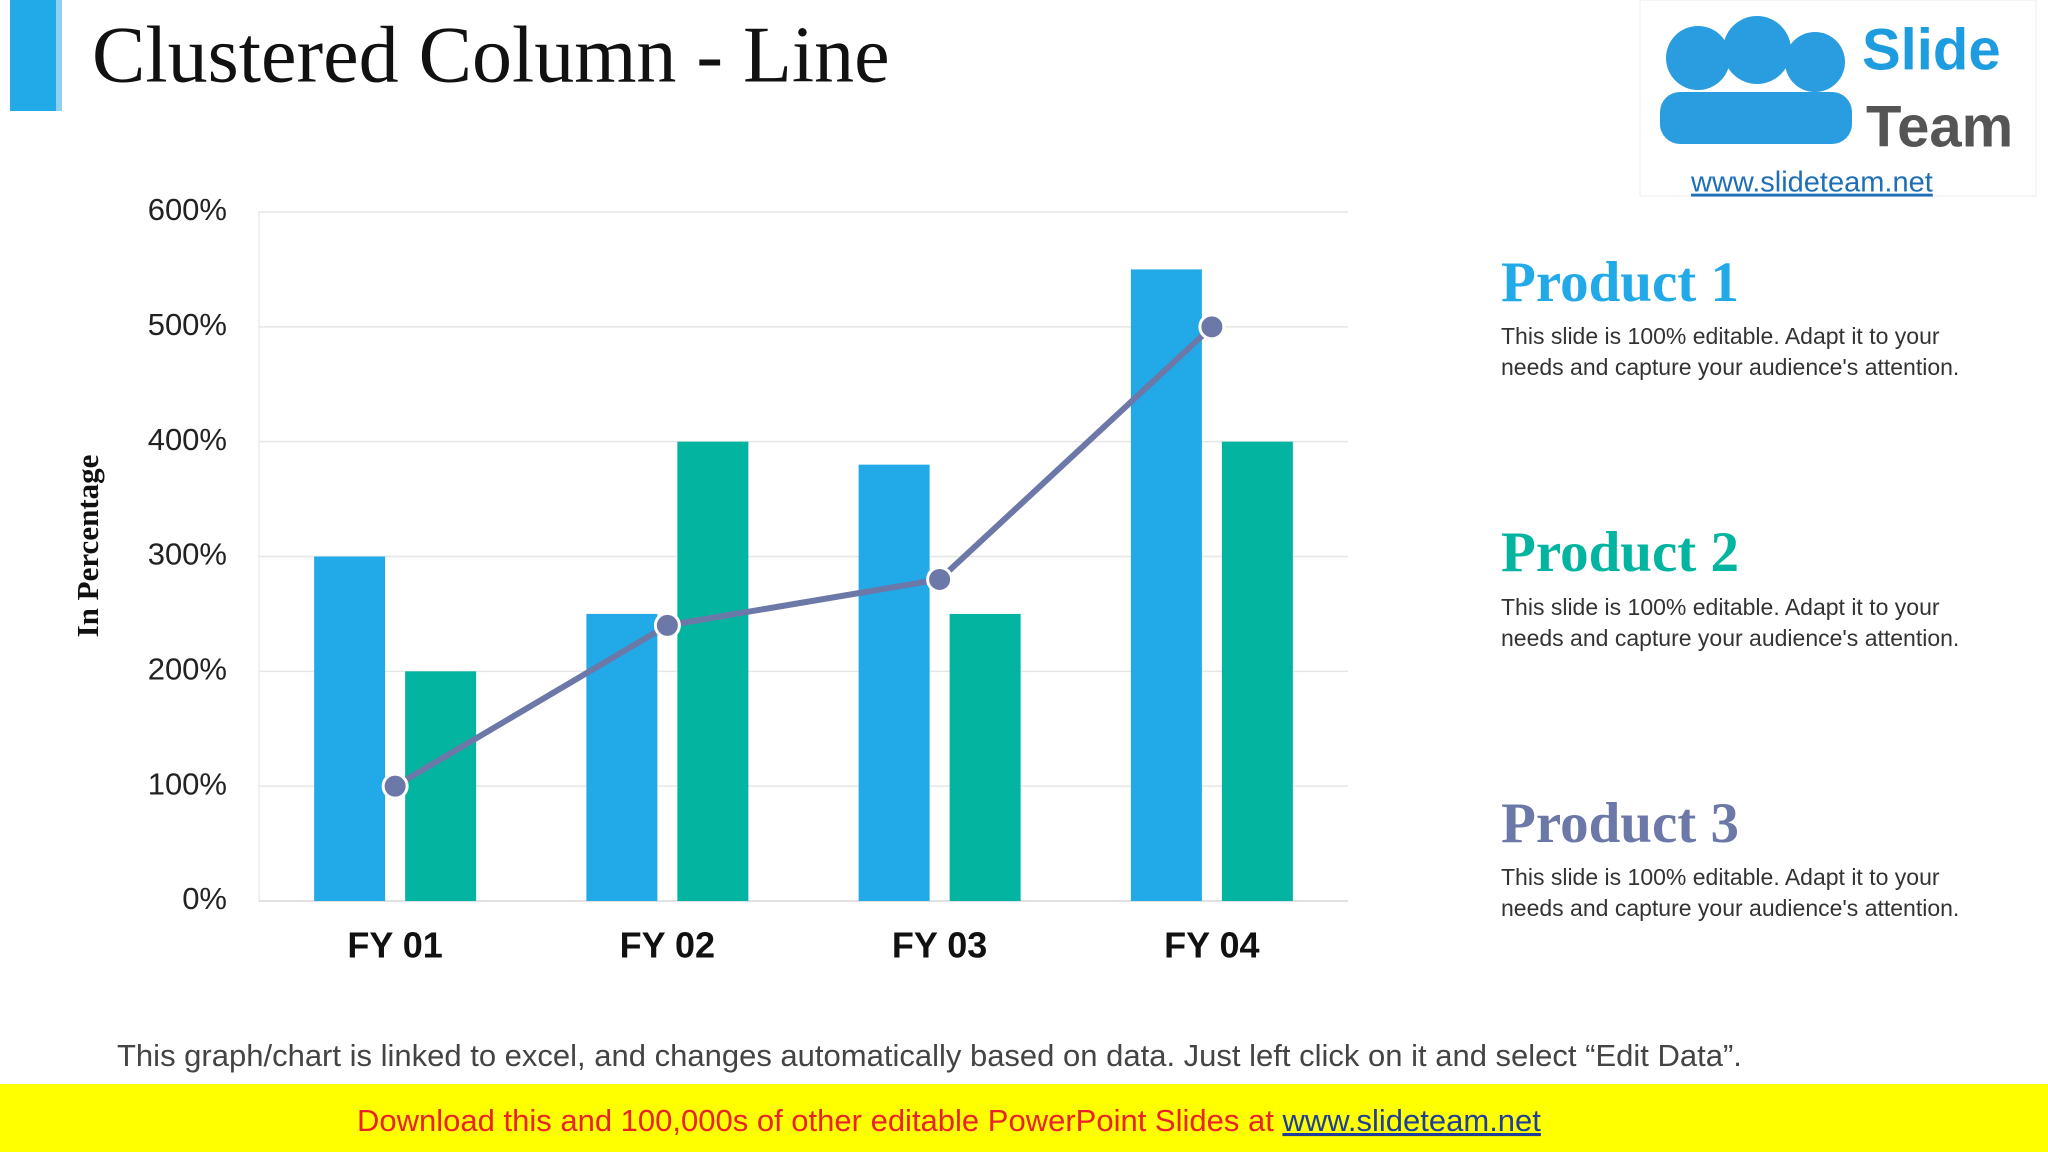 The height and width of the screenshot is (1152, 2048). Describe the element at coordinates (1620, 823) in the screenshot. I see `product-heading: Product 3` at that location.